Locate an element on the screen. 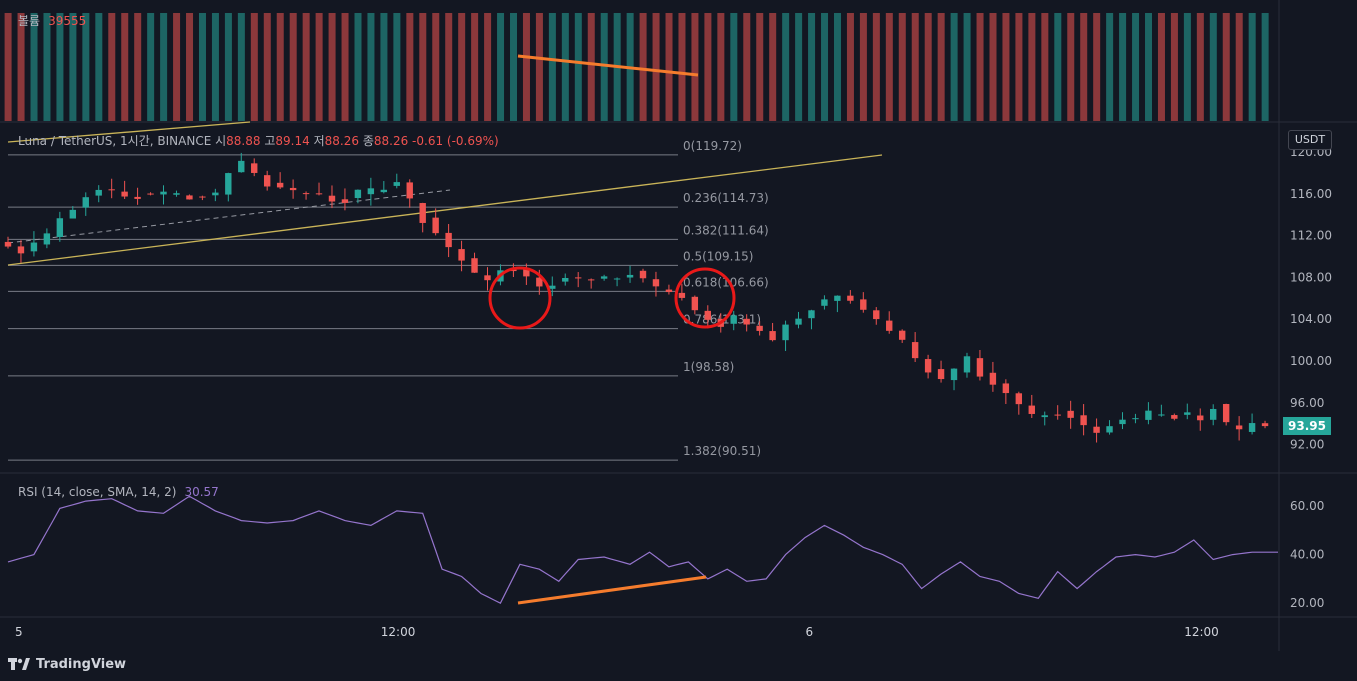  trend-lines is located at coordinates (445, 193).